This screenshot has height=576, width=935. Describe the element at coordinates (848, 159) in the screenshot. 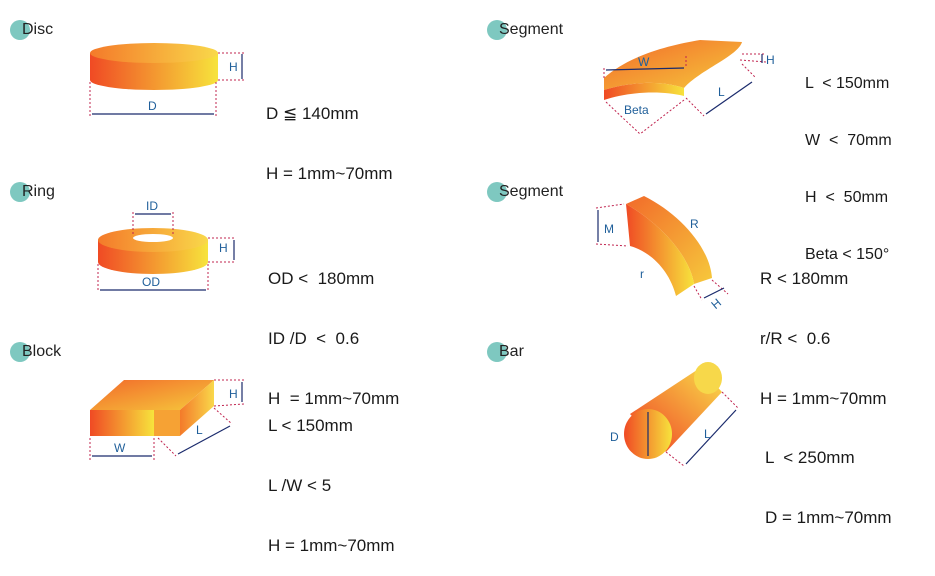

I see `segment-arc-specs: L < 150mm W < 70mm H < 50mm Beta < 150°` at that location.